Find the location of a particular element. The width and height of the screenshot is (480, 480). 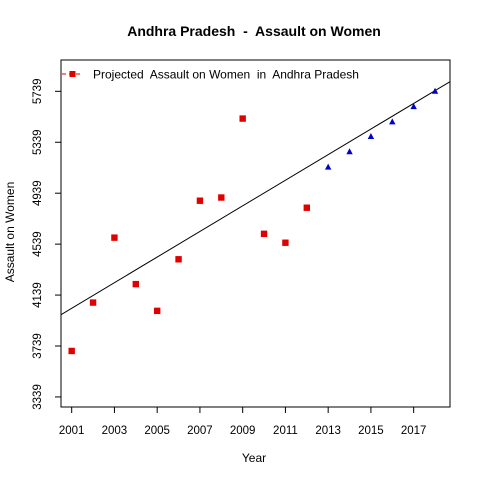

y-tick-label: 5339 is located at coordinates (38, 142).